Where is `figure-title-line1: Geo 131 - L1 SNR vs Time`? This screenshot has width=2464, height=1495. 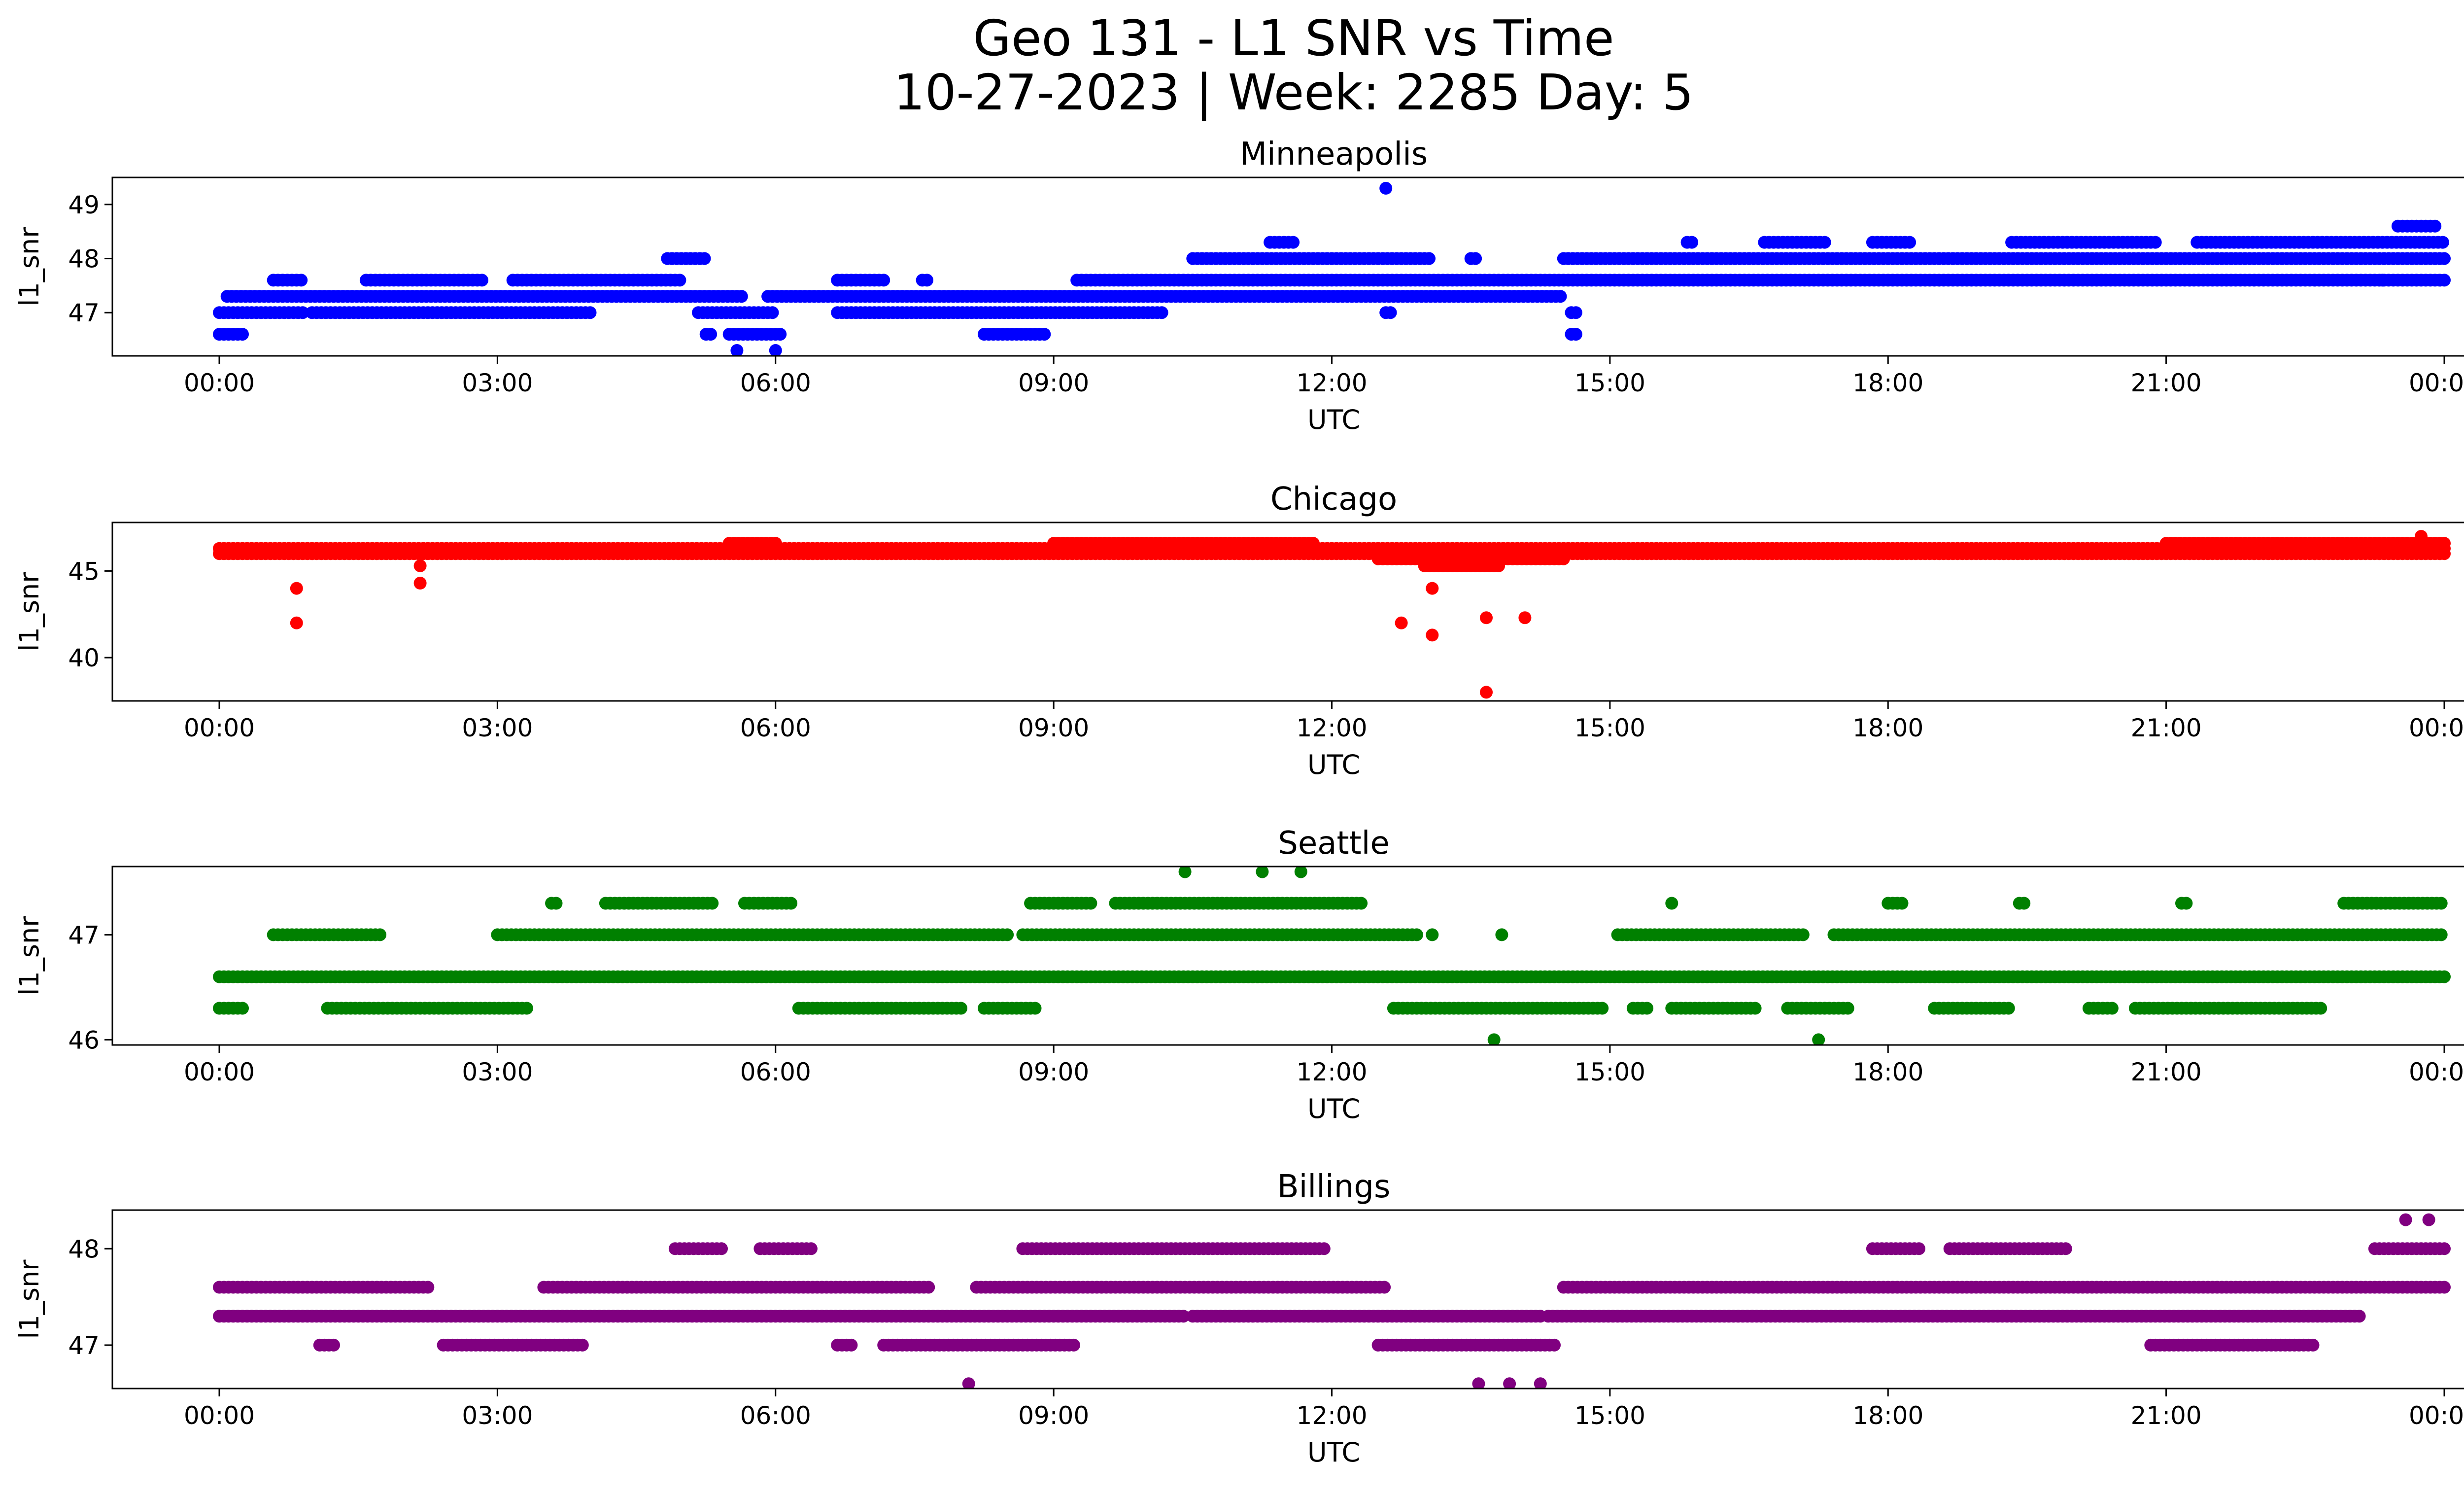
figure-title-line1: Geo 131 - L1 SNR vs Time is located at coordinates (1293, 38).